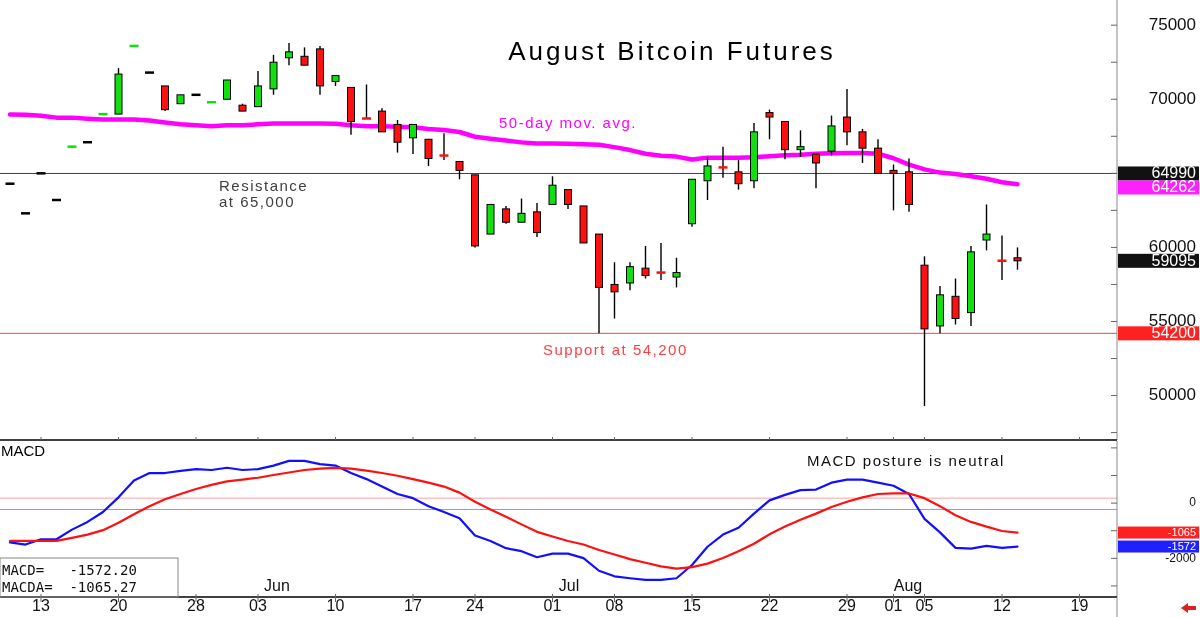 The image size is (1200, 617). What do you see at coordinates (69, 587) in the screenshot?
I see `annotation: MACDA= -1065.27` at bounding box center [69, 587].